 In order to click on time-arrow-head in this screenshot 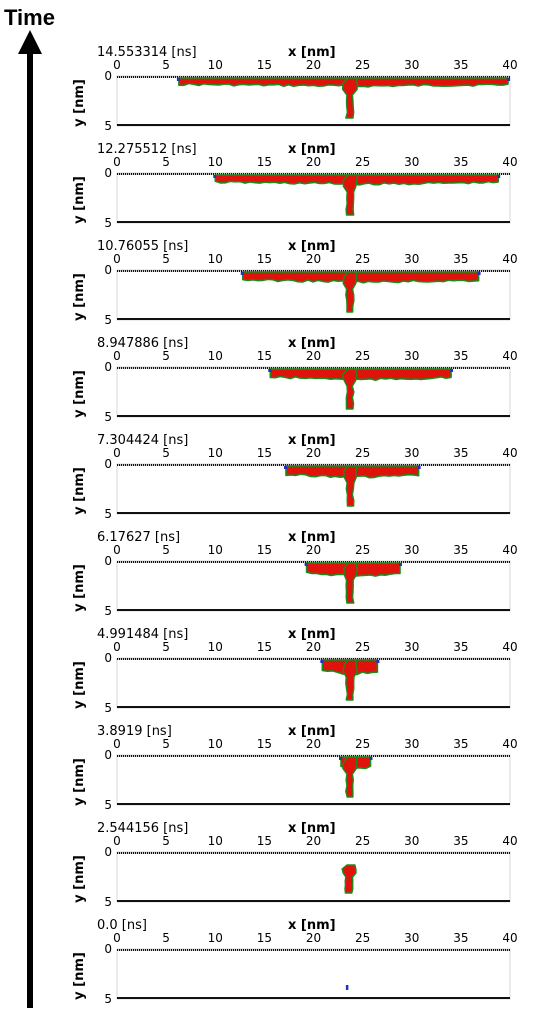, I will do `click(30, 42)`.